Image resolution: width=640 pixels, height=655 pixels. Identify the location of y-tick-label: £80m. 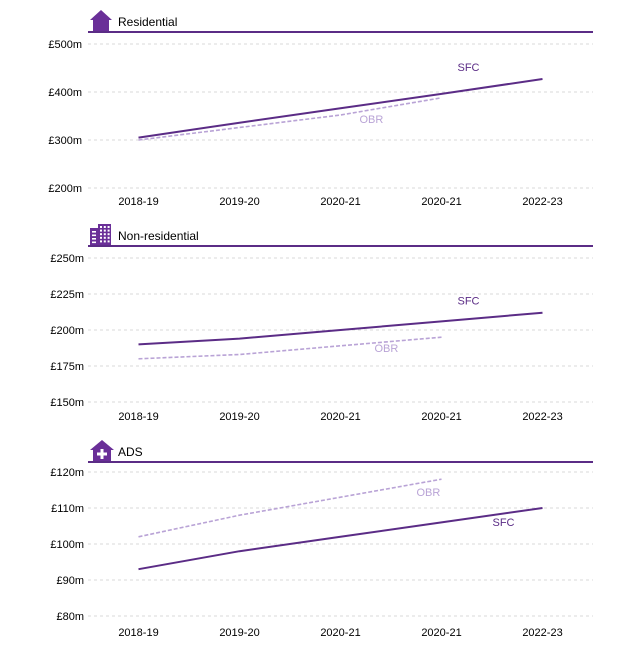
(70, 617).